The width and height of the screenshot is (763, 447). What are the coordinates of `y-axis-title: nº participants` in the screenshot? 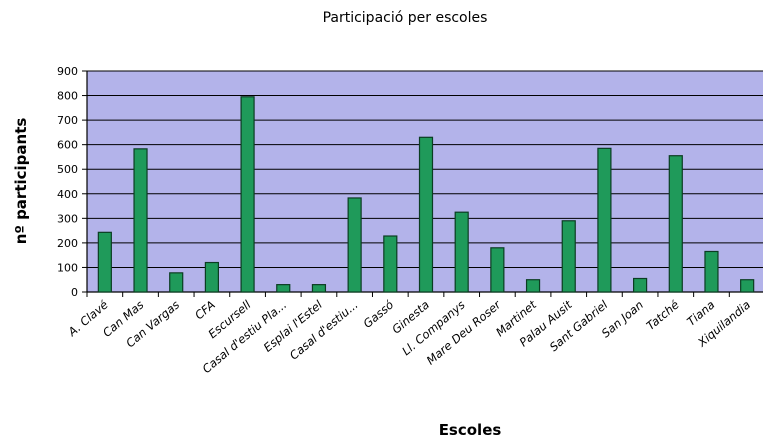 It's located at (21, 181).